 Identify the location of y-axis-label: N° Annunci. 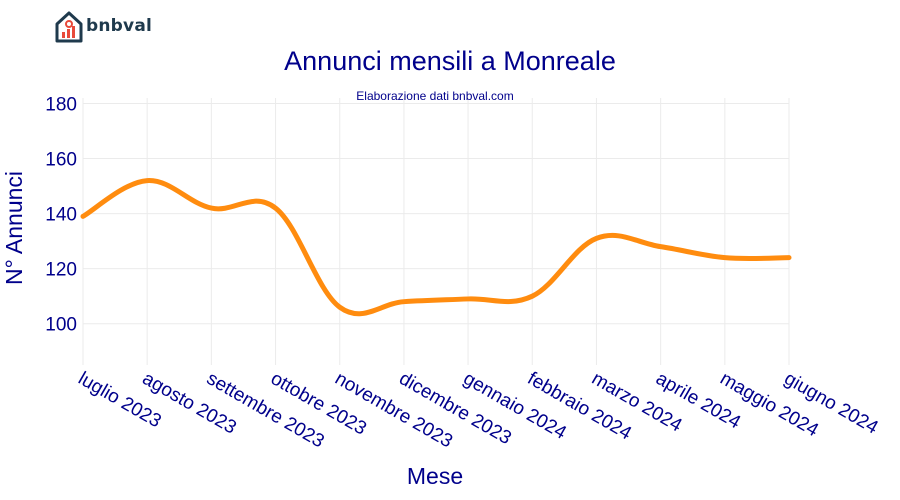
(14, 228).